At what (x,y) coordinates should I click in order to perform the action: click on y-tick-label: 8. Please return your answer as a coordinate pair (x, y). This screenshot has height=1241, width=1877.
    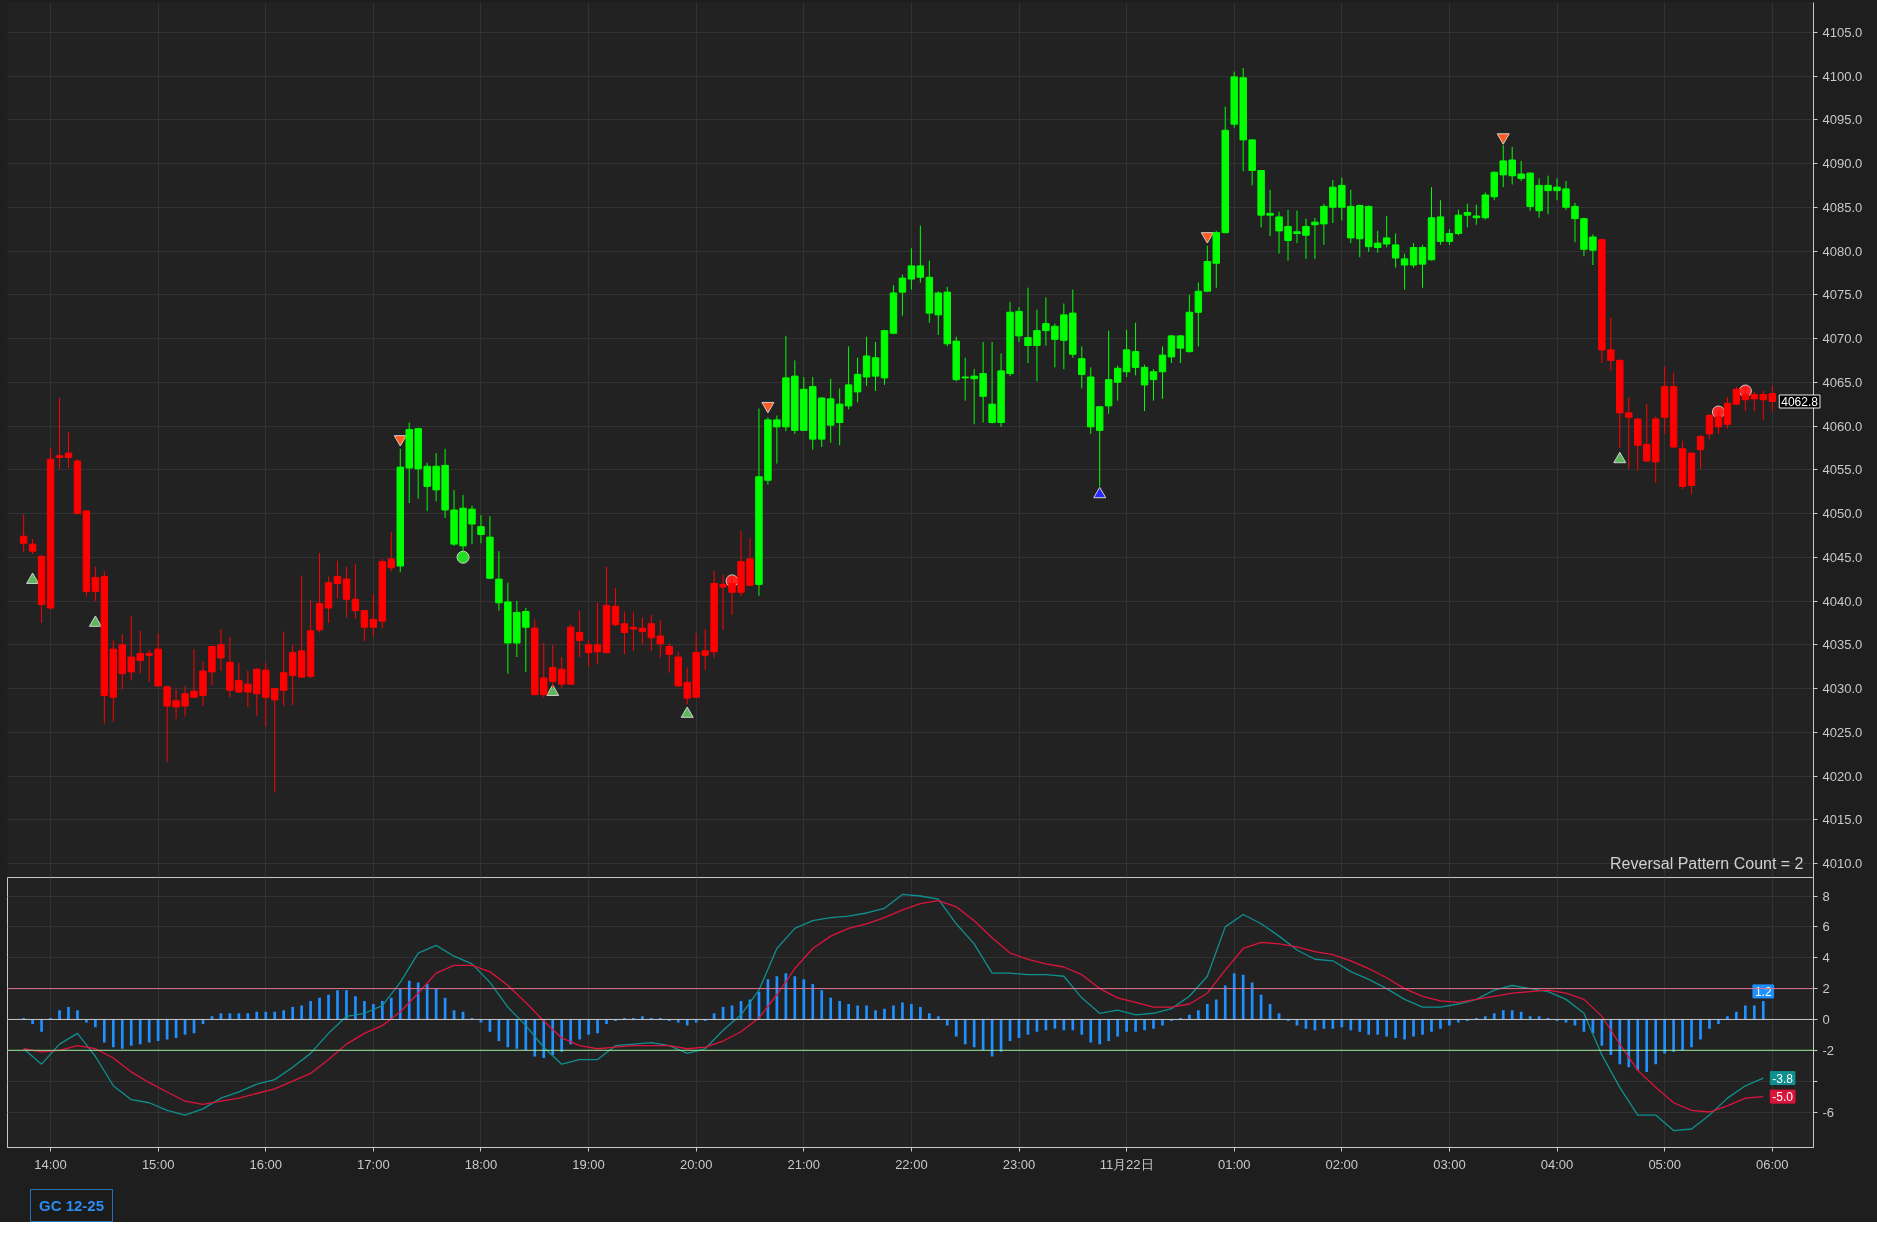
    Looking at the image, I should click on (1826, 896).